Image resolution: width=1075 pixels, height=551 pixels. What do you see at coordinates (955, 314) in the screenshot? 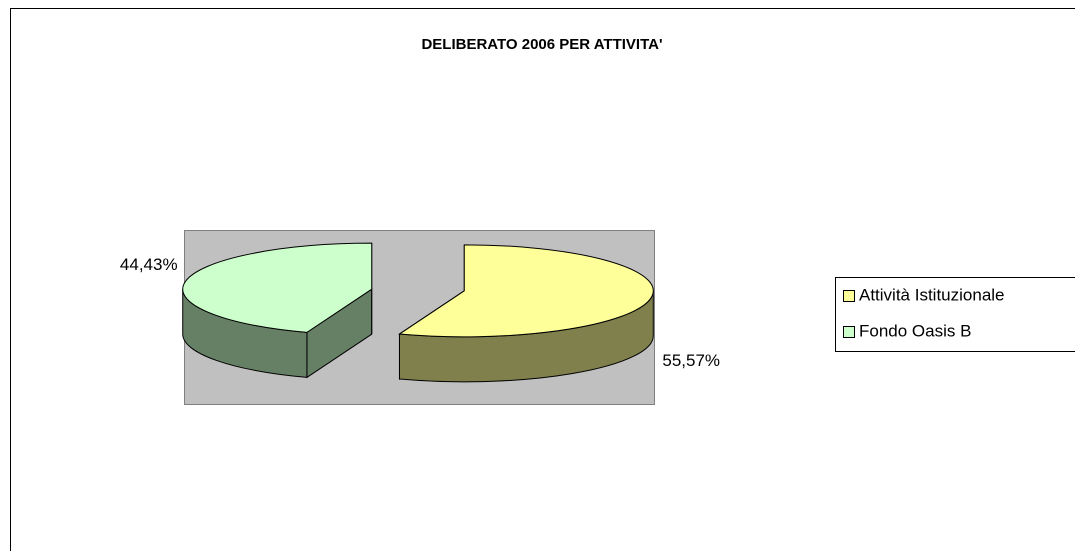
I see `legend` at bounding box center [955, 314].